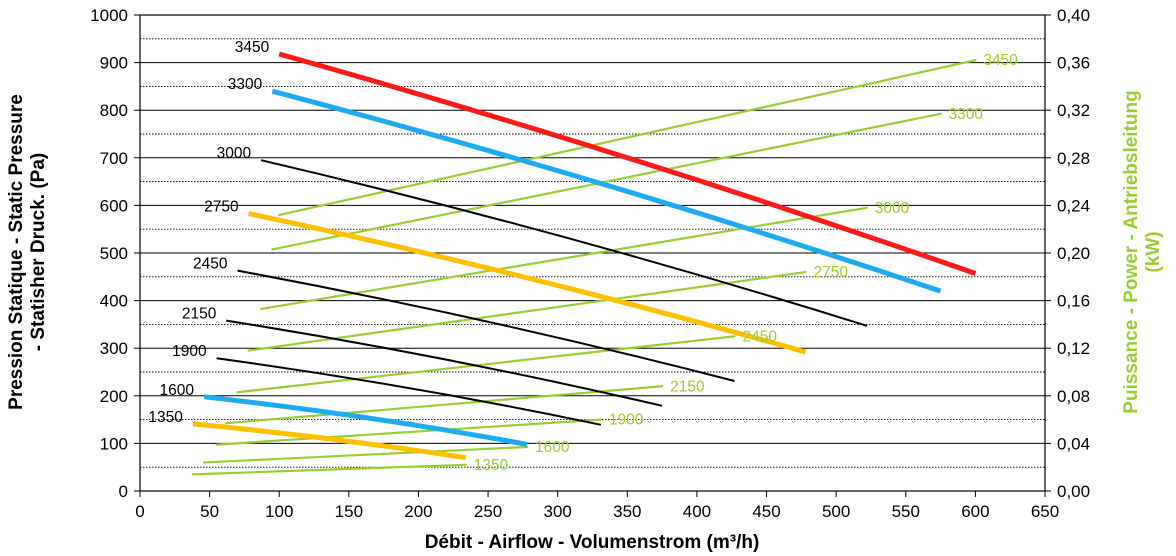  I want to click on y2-tick-label: 0,24, so click(1073, 205).